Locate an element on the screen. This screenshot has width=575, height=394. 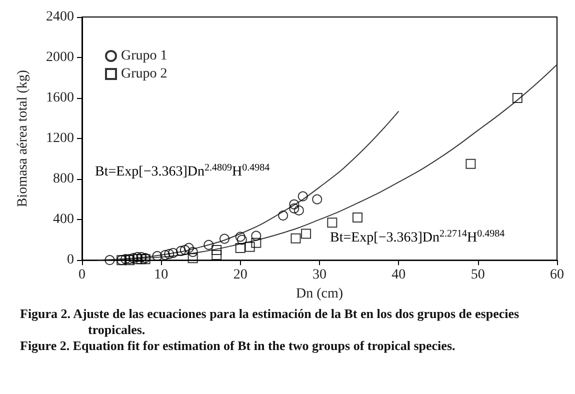
text: Figura 2. Ajuste de las ecuaciones para la estimación de la Bt en los dos grupos de especies tropicales. is located at coordinates (270, 322).